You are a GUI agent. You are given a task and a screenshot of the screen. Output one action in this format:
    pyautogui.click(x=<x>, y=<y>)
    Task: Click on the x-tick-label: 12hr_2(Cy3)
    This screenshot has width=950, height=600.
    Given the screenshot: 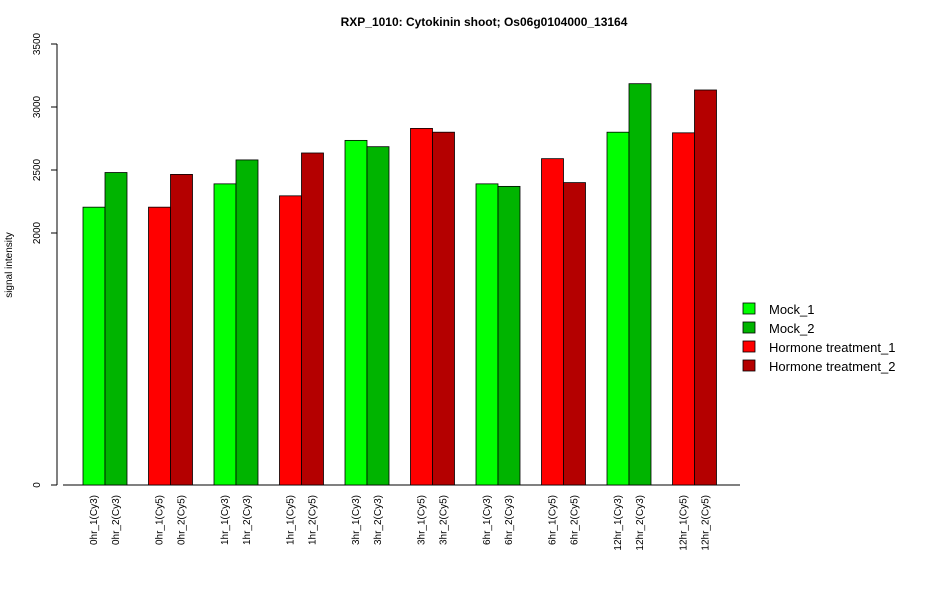 What is the action you would take?
    pyautogui.click(x=640, y=523)
    